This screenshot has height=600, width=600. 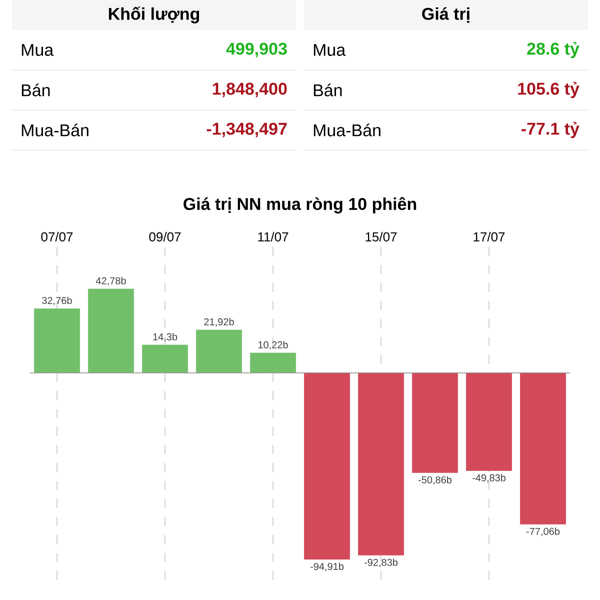 I want to click on text: -77.1 tỷ, so click(x=551, y=130).